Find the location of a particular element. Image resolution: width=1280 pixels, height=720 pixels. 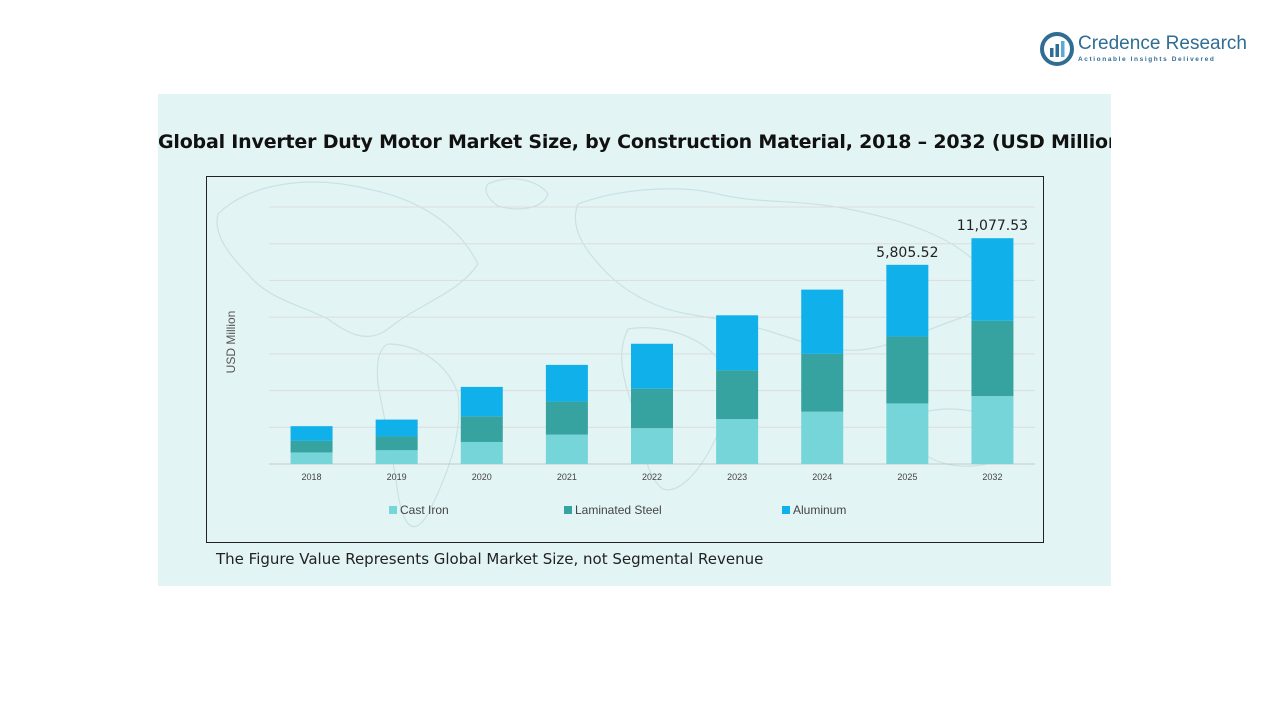

bar-laminated-steel-2023 is located at coordinates (737, 395).